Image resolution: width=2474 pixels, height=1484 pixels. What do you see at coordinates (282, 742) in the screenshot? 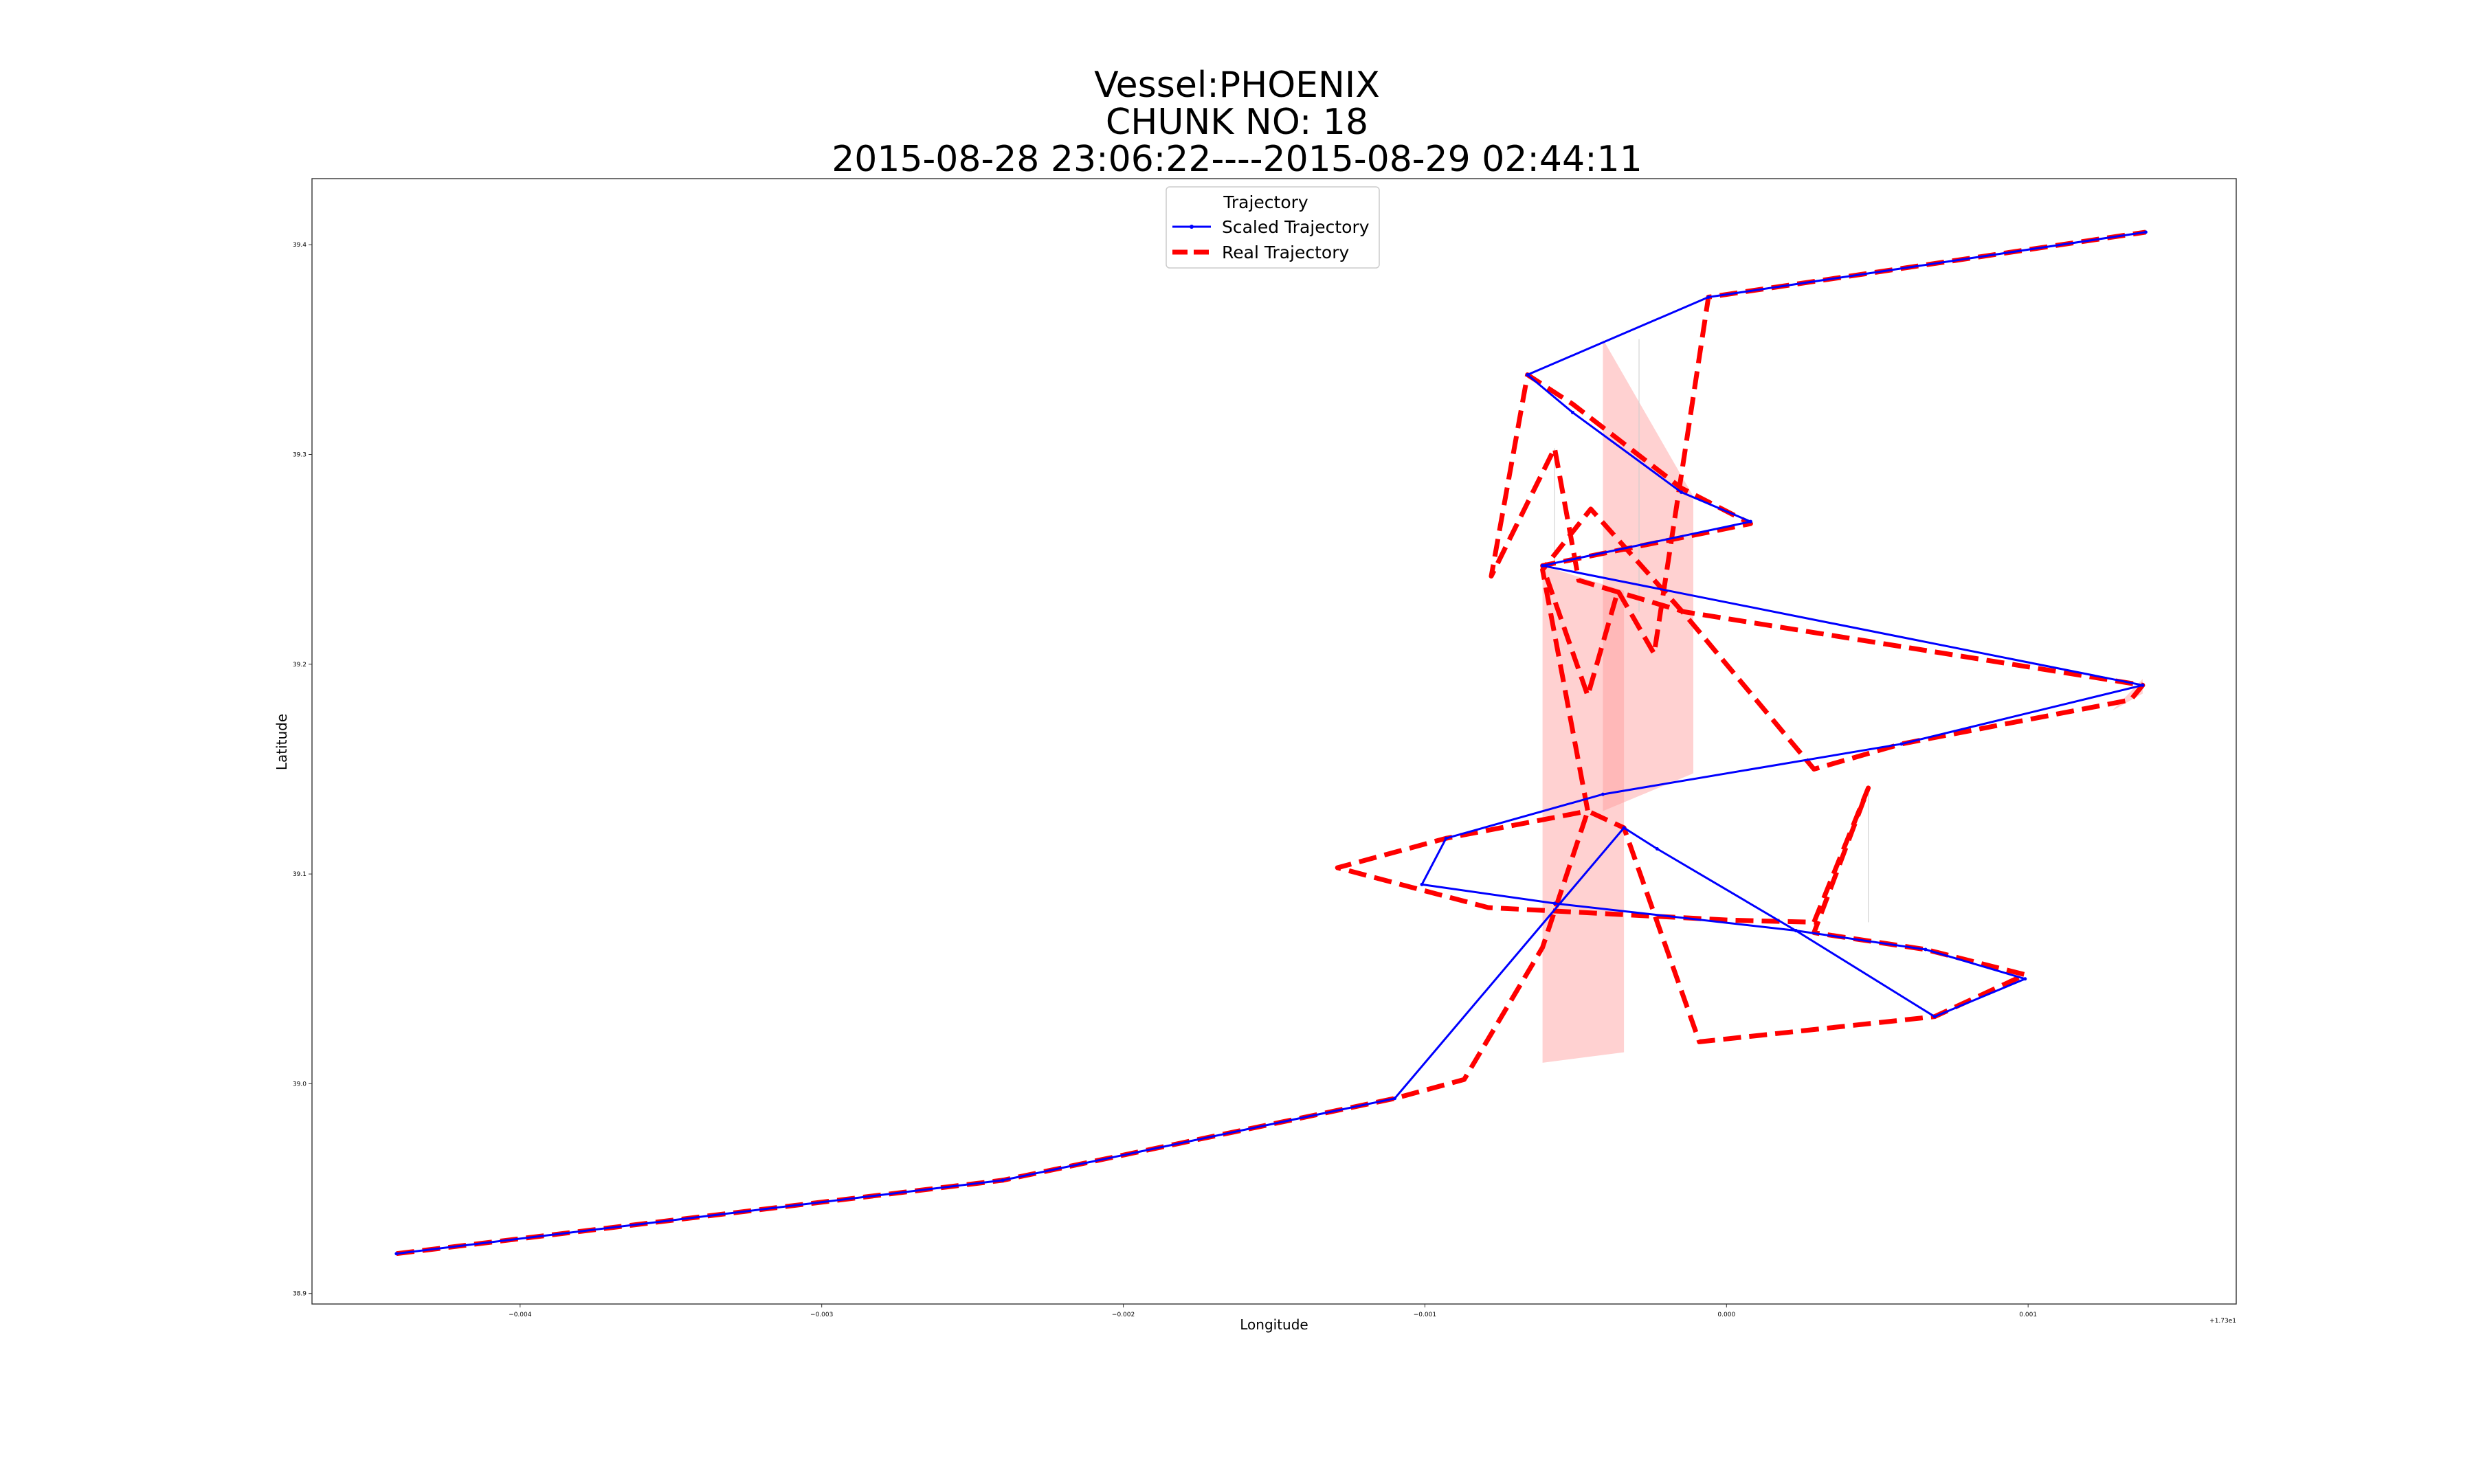
I see `y-axis-label: Latitude` at bounding box center [282, 742].